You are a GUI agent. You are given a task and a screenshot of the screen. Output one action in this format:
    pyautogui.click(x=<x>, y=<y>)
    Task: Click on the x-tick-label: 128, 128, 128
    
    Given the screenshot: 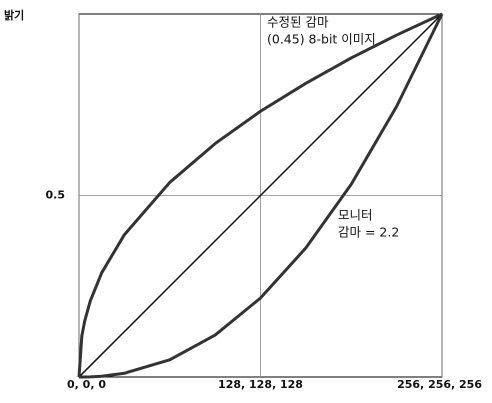 What is the action you would take?
    pyautogui.click(x=260, y=384)
    